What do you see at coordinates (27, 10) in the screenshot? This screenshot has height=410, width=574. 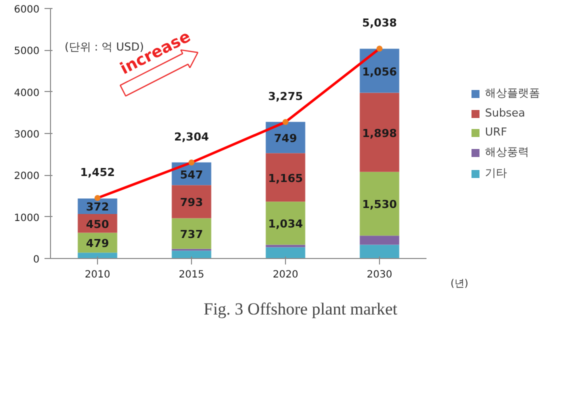 I see `y-tick-label: 6000` at bounding box center [27, 10].